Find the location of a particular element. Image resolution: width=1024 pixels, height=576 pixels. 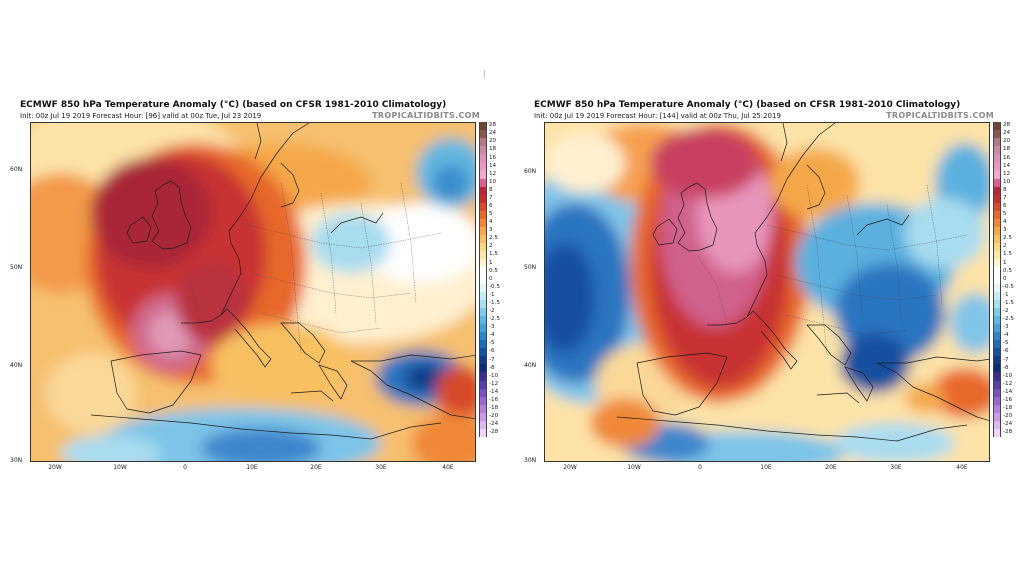

colorbar-label: -18 is located at coordinates (1008, 407).